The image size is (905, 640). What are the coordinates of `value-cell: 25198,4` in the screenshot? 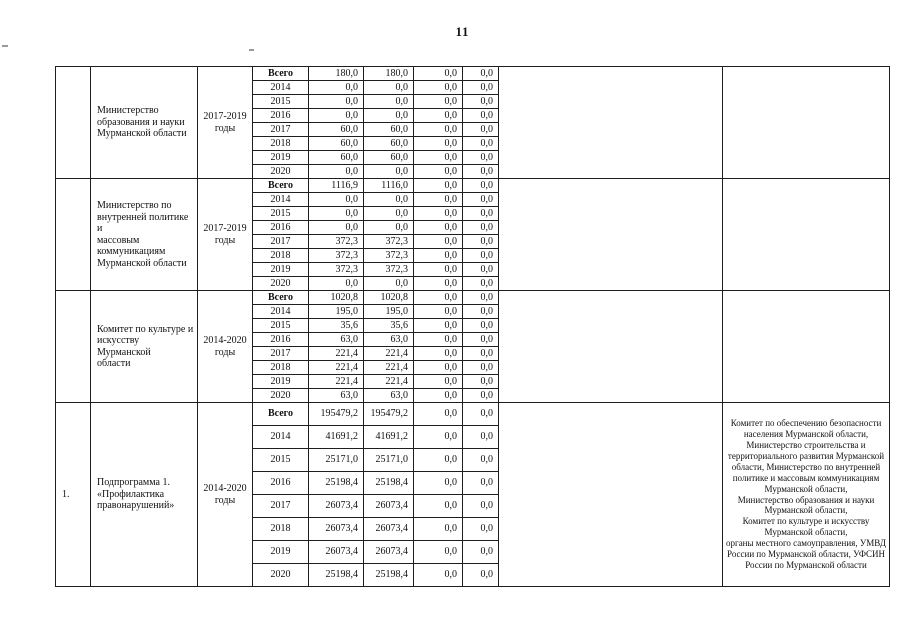 It's located at (388, 575).